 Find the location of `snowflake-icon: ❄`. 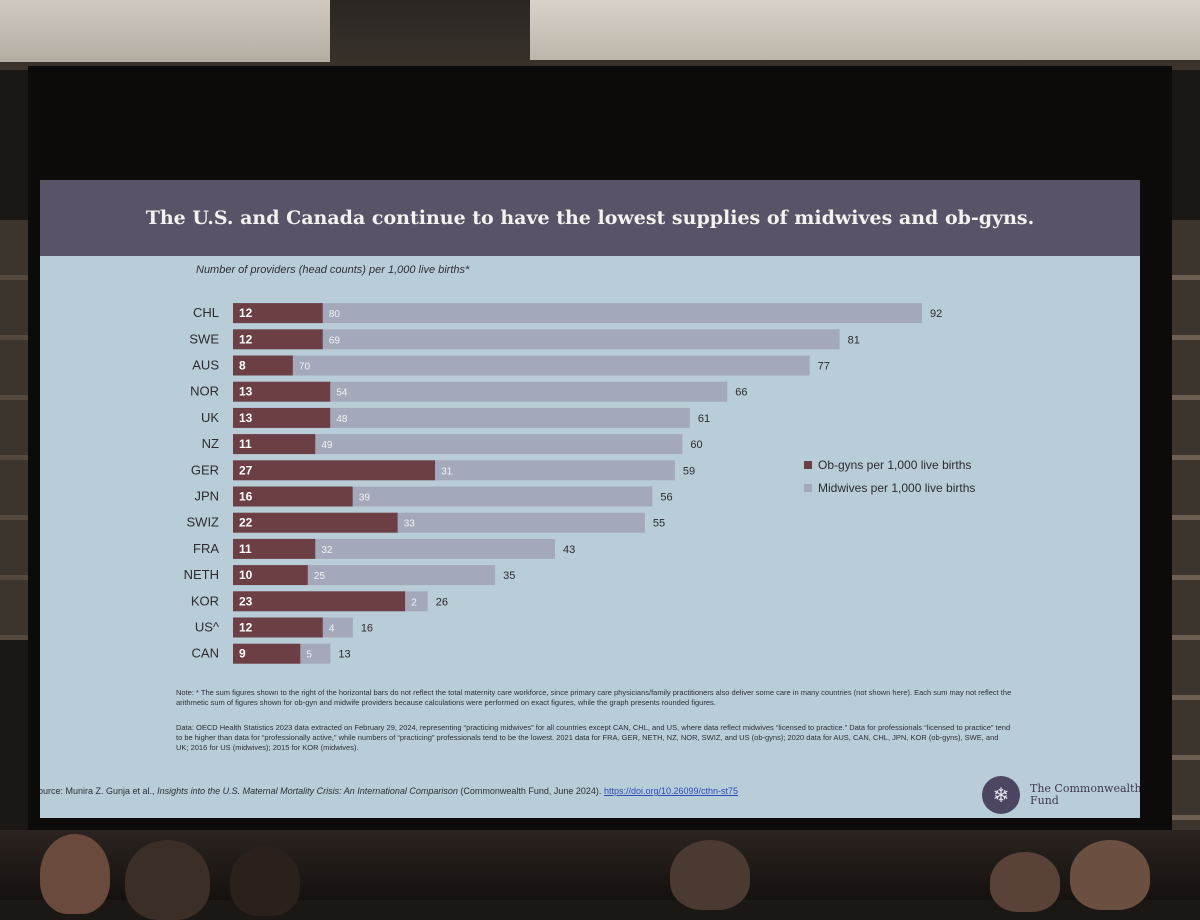

snowflake-icon: ❄ is located at coordinates (1001, 795).